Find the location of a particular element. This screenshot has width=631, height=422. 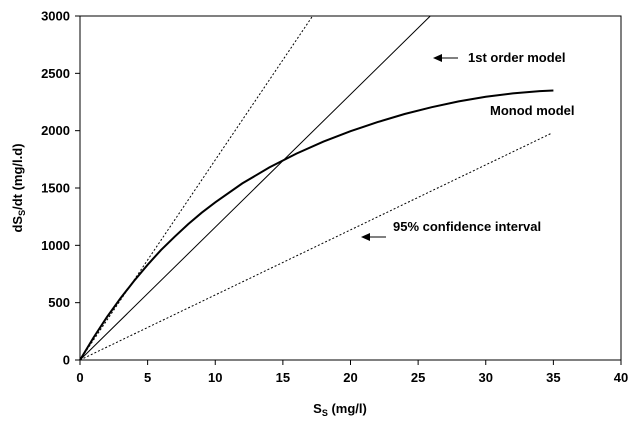

y-tick-label: 500 is located at coordinates (59, 302).